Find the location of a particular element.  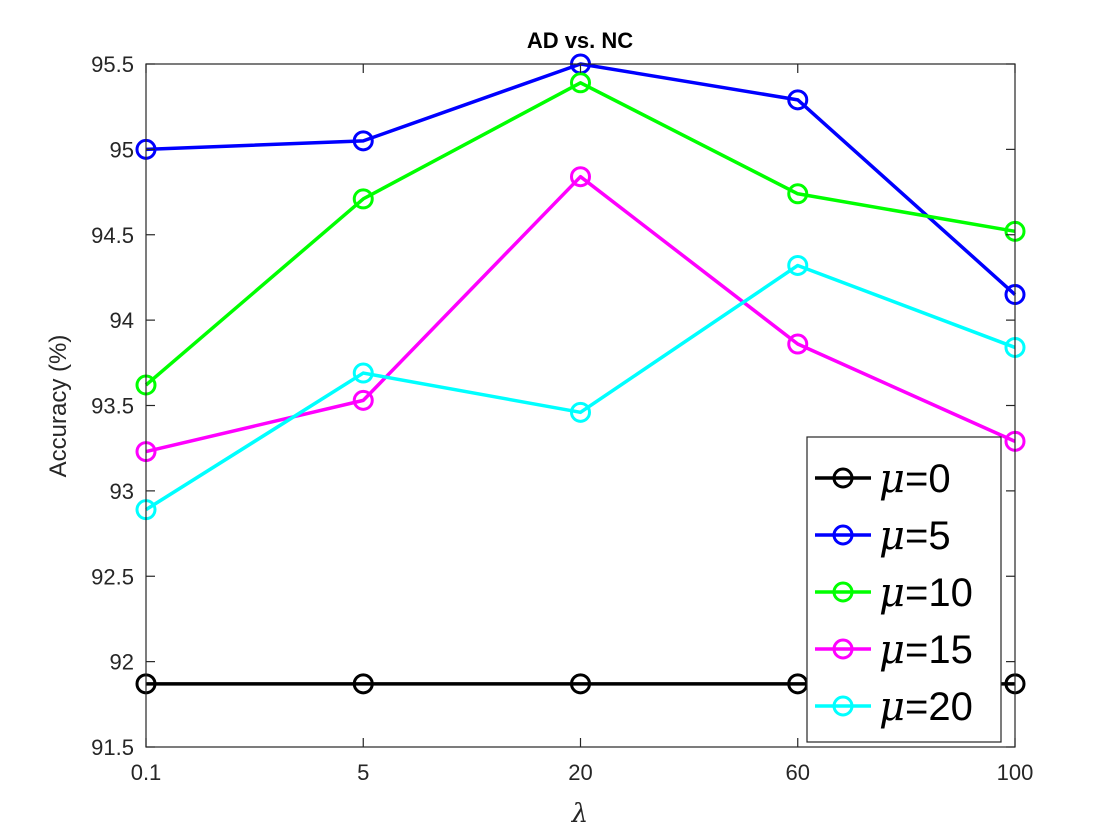

legend-item: μ=10 is located at coordinates (894, 593).